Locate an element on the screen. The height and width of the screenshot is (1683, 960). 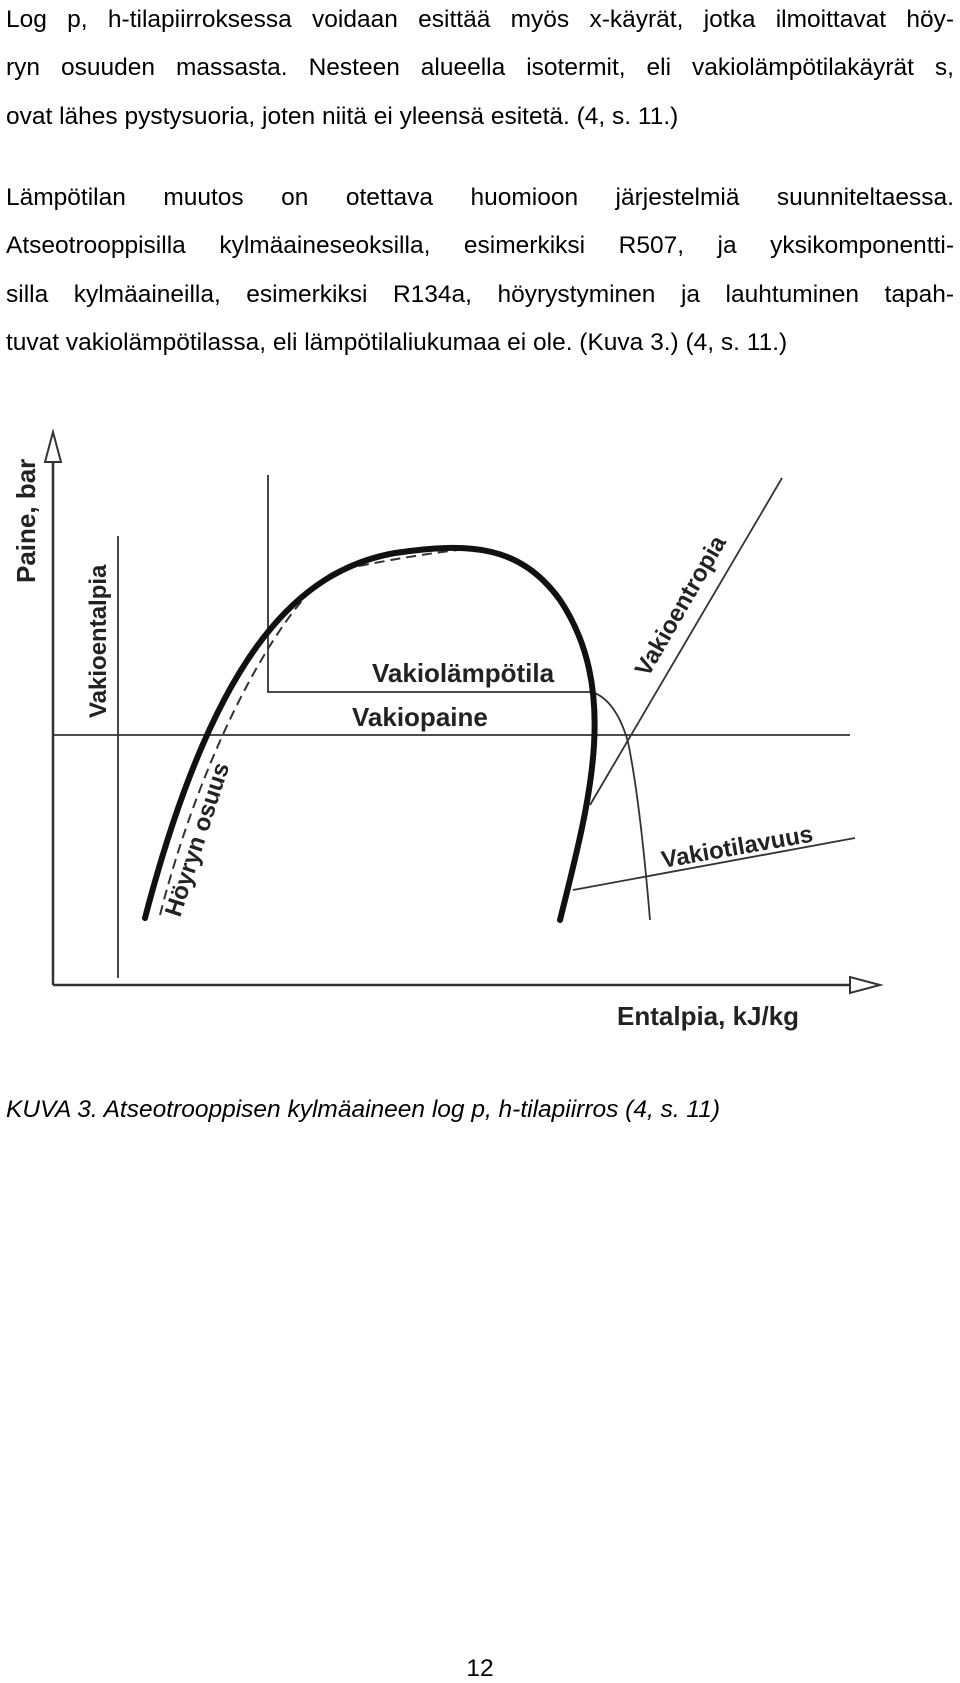
saturation-dome is located at coordinates (370, 733).